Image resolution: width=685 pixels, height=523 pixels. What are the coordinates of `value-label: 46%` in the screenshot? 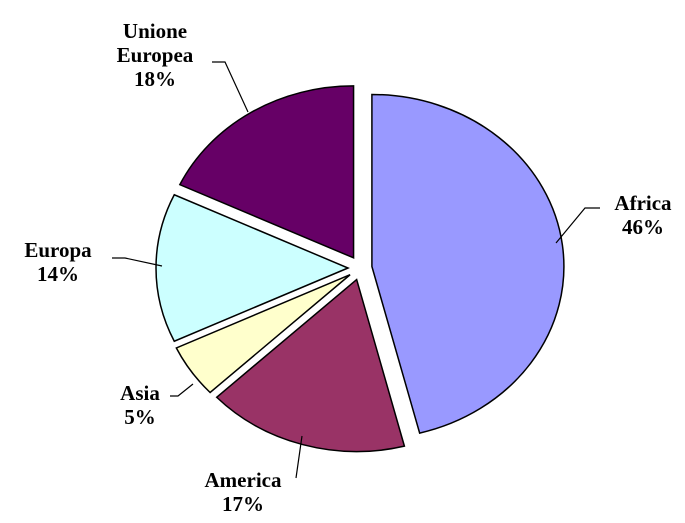 It's located at (643, 227).